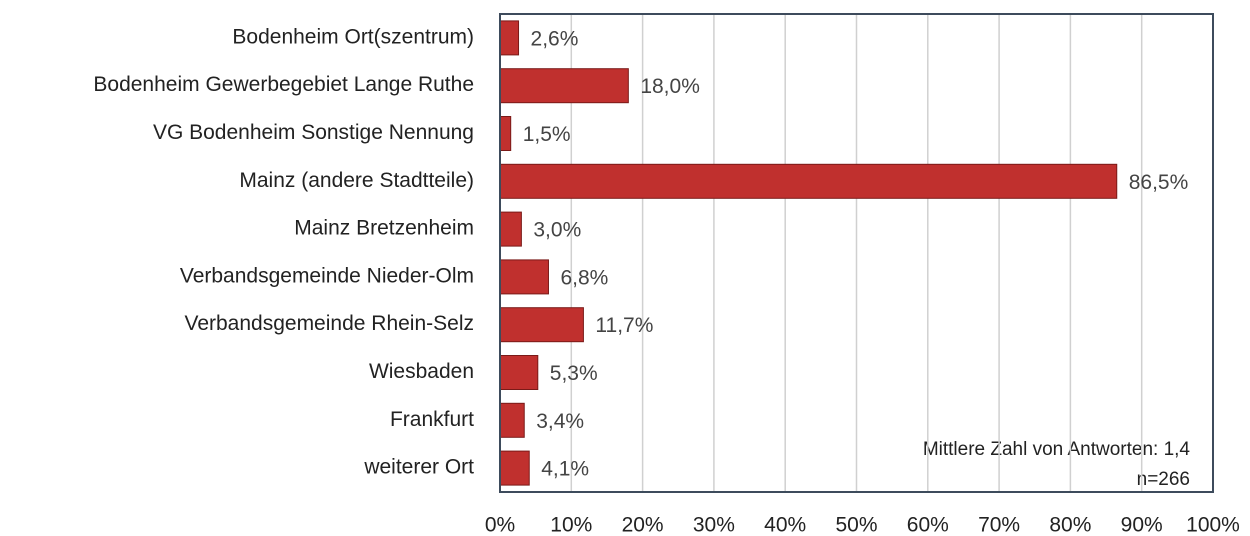  What do you see at coordinates (624, 325) in the screenshot?
I see `value-label: 11,7%` at bounding box center [624, 325].